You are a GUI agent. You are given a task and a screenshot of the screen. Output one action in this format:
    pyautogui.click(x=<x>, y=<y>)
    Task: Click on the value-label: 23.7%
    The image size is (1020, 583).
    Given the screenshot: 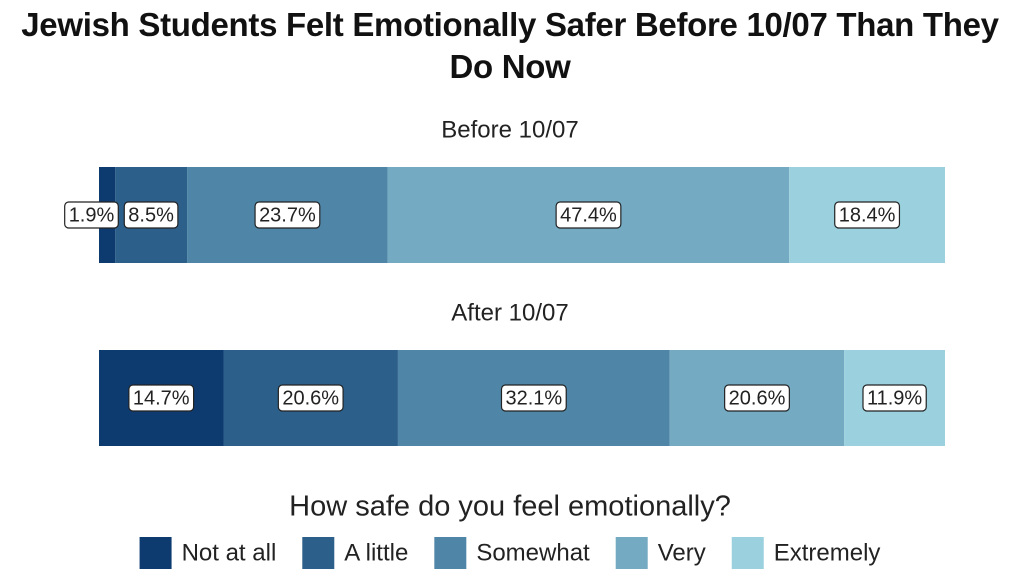 What is the action you would take?
    pyautogui.click(x=287, y=215)
    